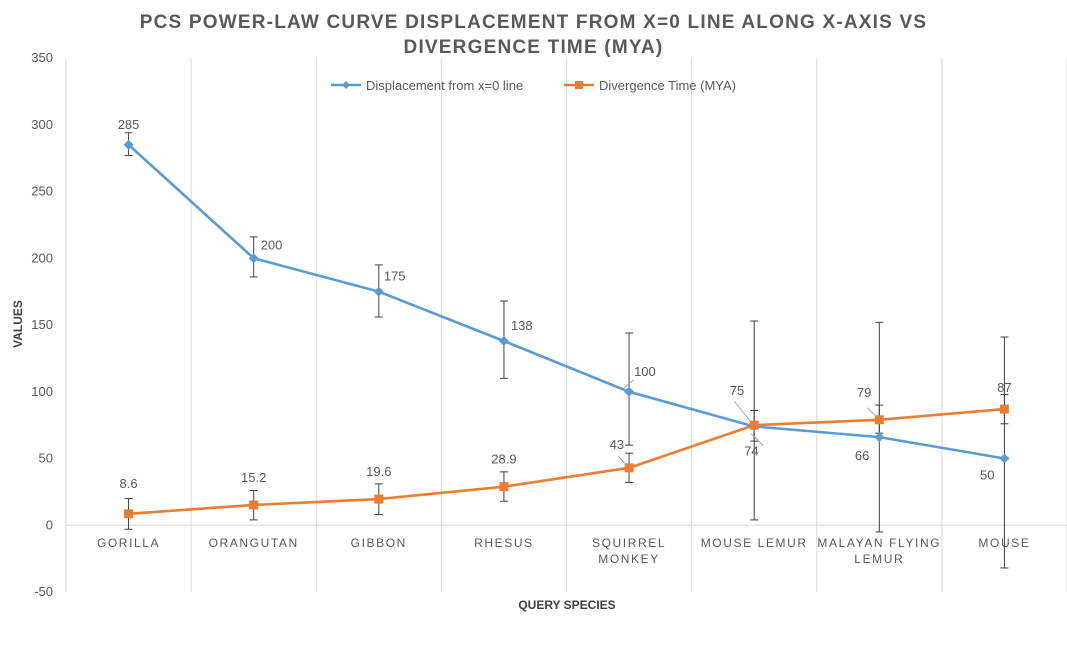 The height and width of the screenshot is (656, 1067). What do you see at coordinates (42, 124) in the screenshot?
I see `y-tick-label: 300` at bounding box center [42, 124].